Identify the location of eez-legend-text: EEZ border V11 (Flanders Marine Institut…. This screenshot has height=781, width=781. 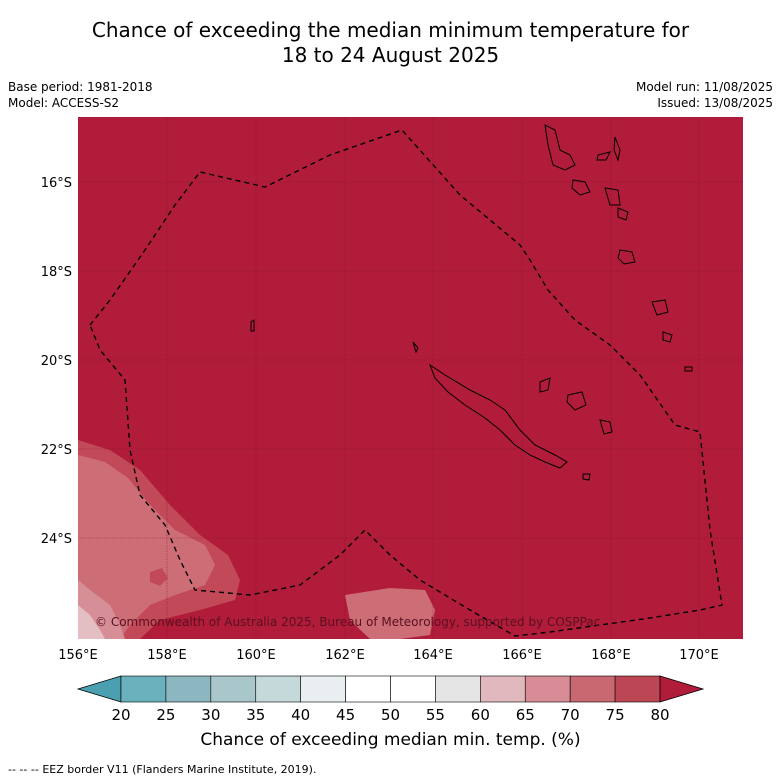
(179, 769).